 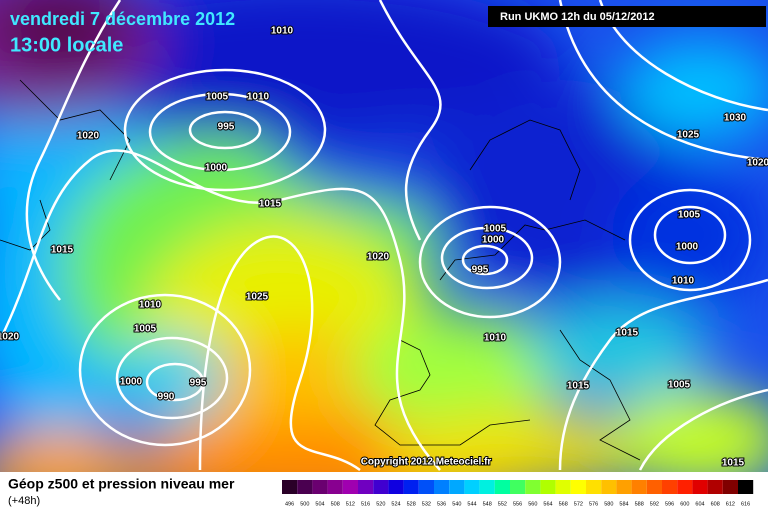 I want to click on scale-label: 572, so click(x=578, y=504).